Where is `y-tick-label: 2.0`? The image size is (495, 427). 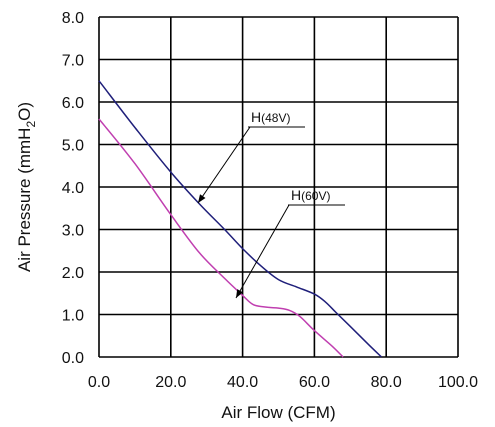
y-tick-label: 2.0 is located at coordinates (73, 273).